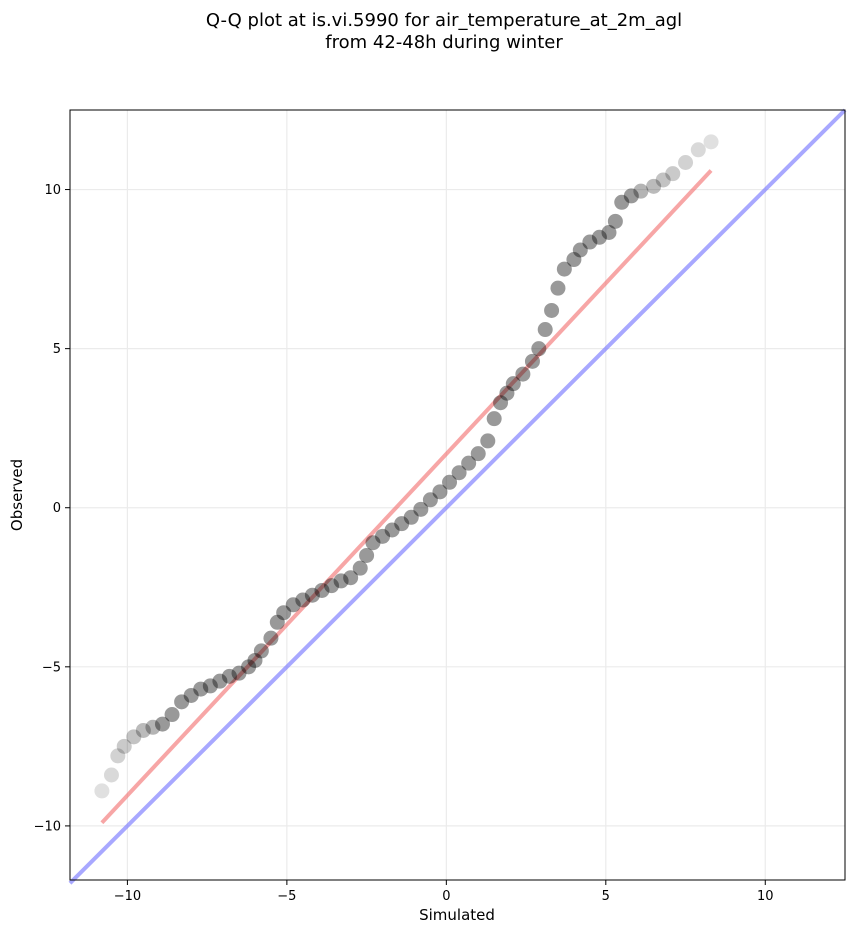 This screenshot has height=934, width=854. Describe the element at coordinates (444, 42) in the screenshot. I see `chart-title-line-2: from 42-48h during winter` at that location.